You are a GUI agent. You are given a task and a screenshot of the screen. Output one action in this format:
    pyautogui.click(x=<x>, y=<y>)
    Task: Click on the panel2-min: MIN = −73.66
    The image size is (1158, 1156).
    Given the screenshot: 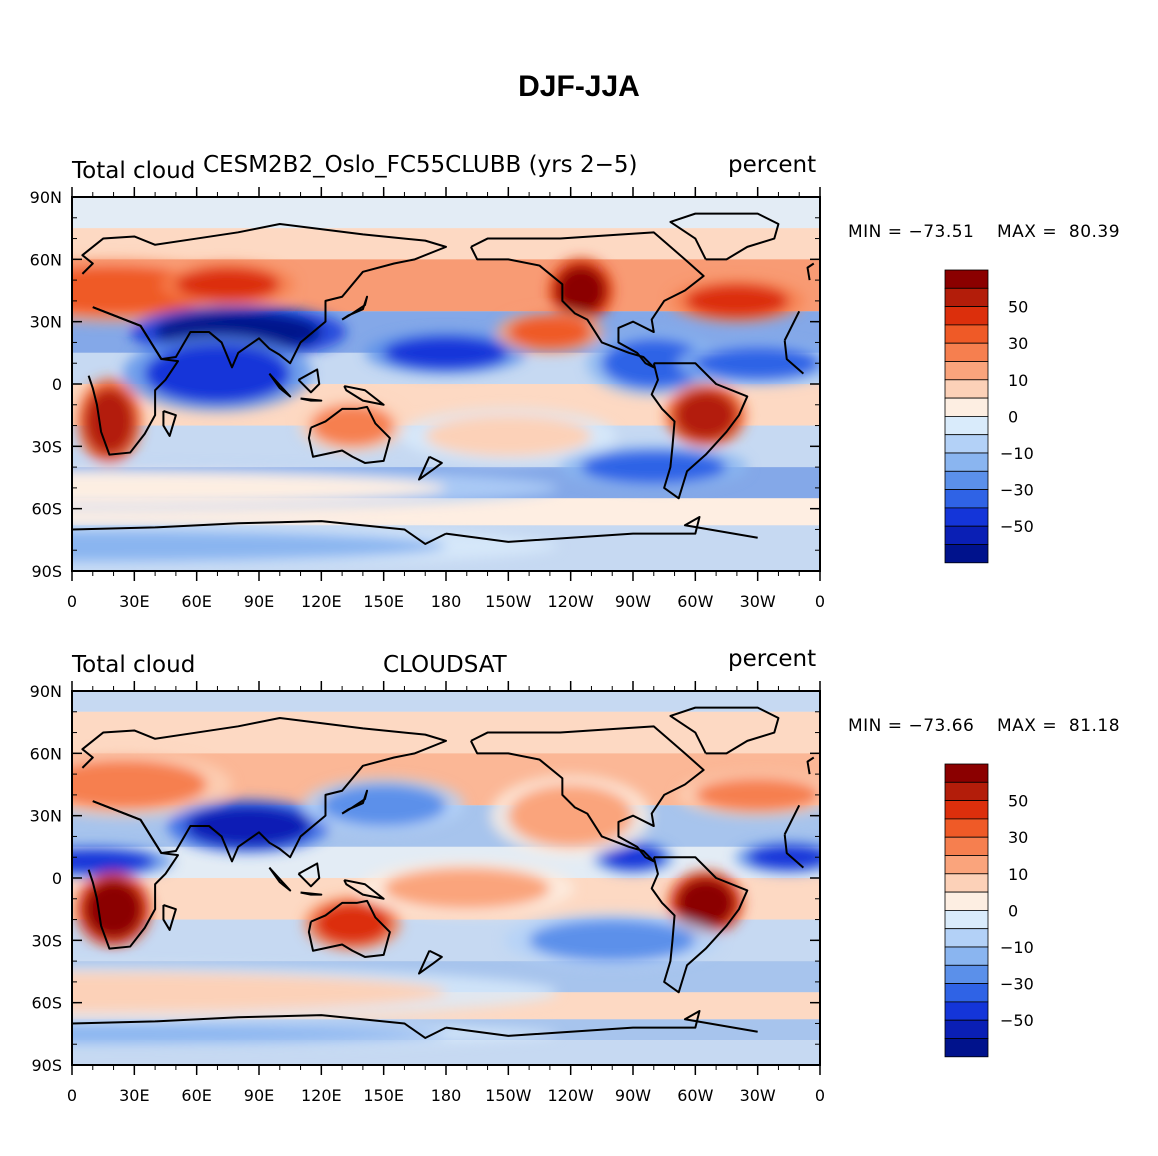 What is the action you would take?
    pyautogui.click(x=911, y=726)
    